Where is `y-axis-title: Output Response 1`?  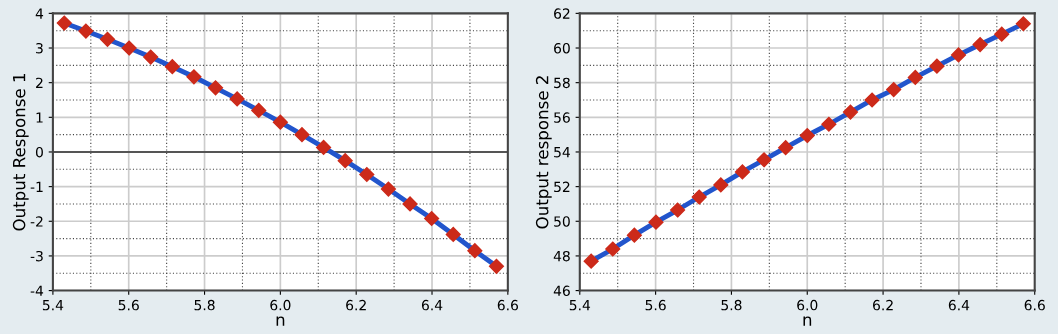
y-axis-title: Output Response 1 is located at coordinates (20, 152).